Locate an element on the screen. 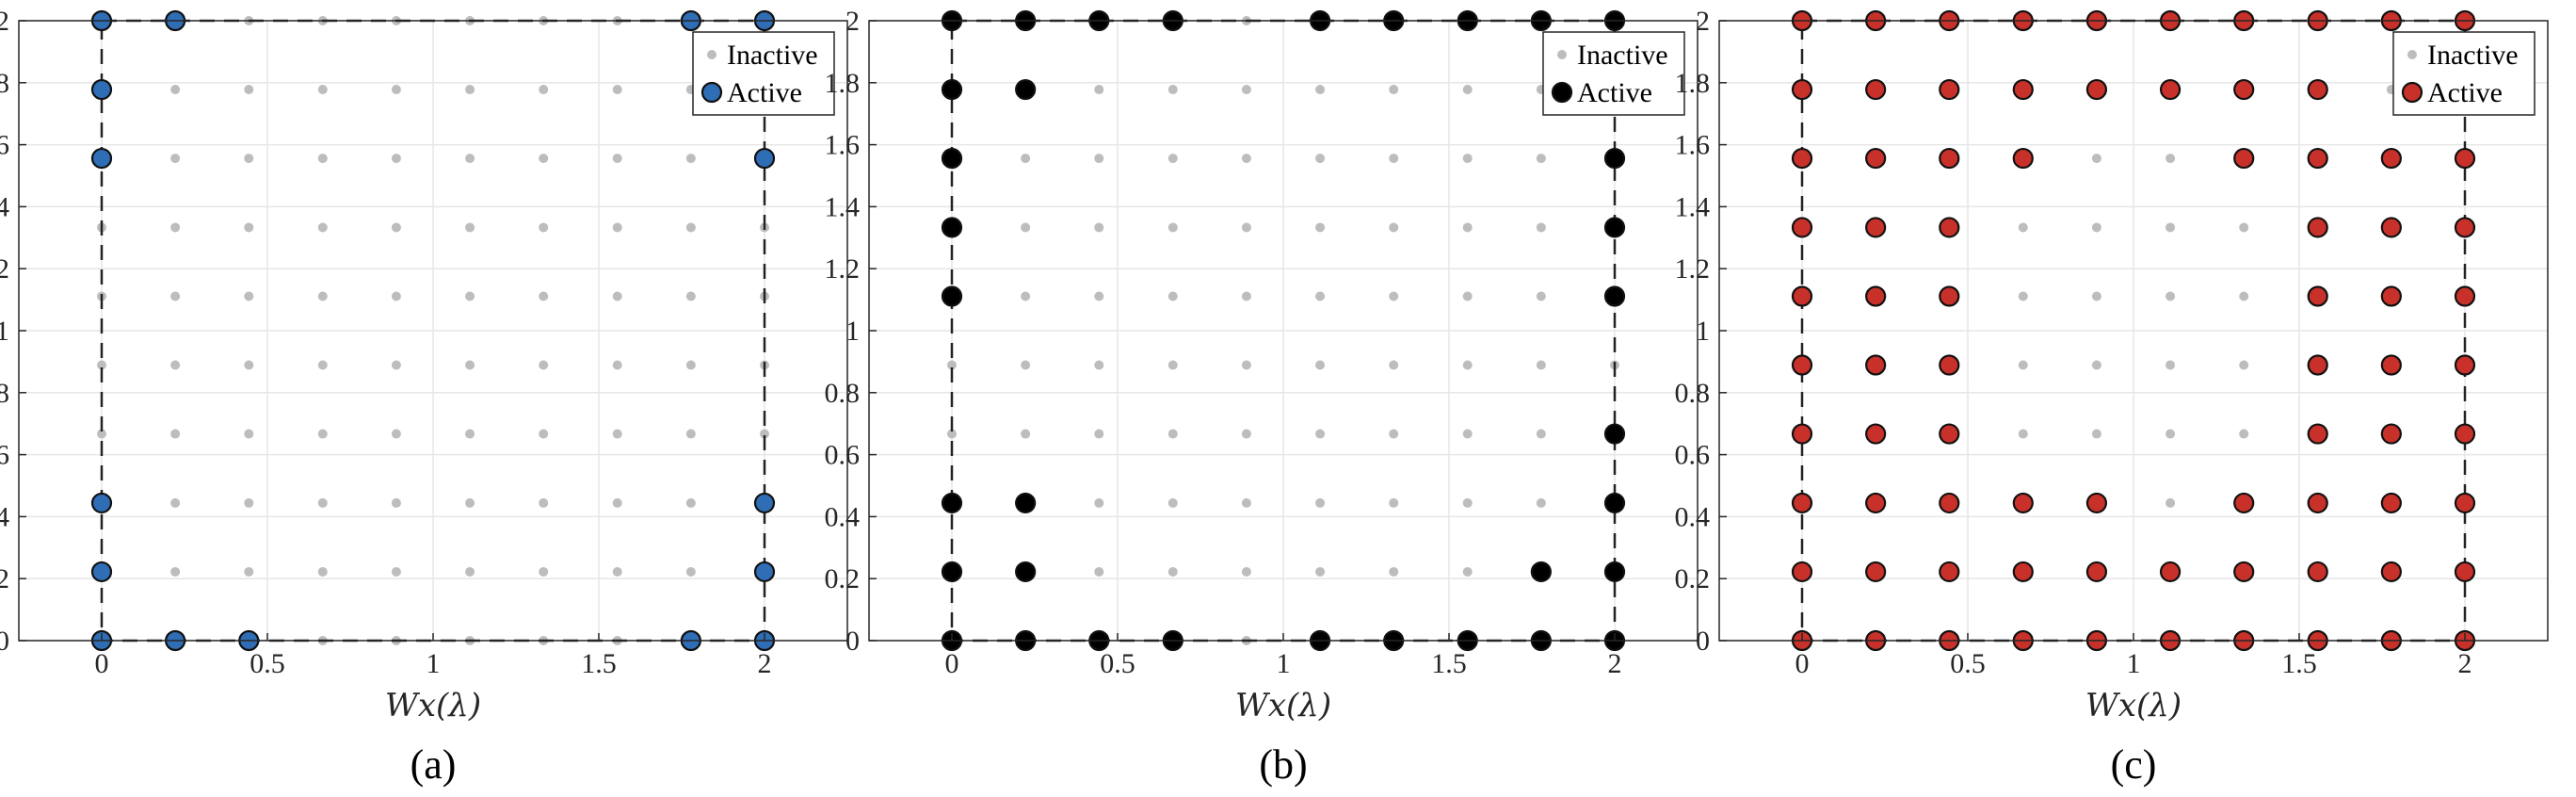 The width and height of the screenshot is (2576, 797). x-tick-label: 2 is located at coordinates (1615, 663).